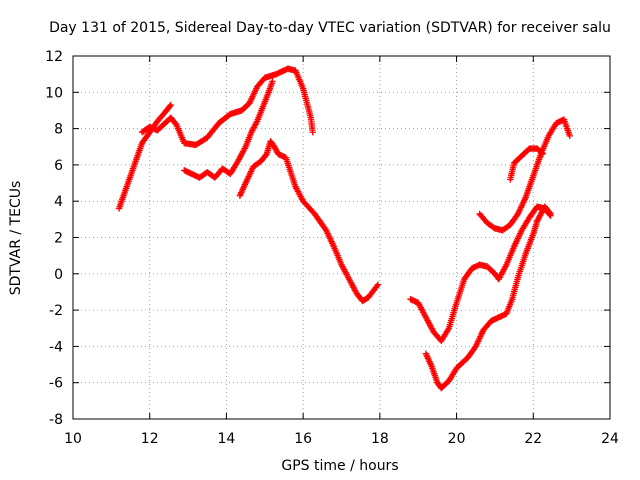  I want to click on y-tick-label: -4, so click(56, 347).